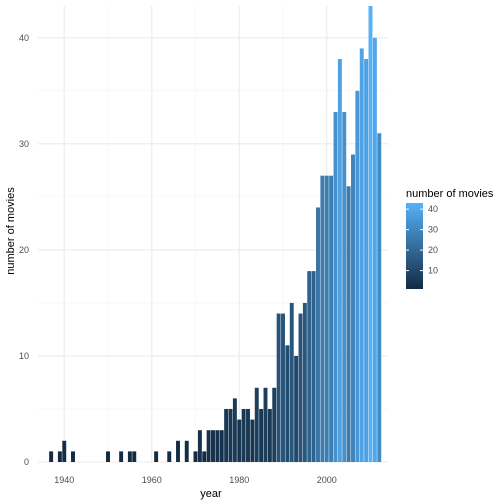  I want to click on bar-2005, so click(348, 324).